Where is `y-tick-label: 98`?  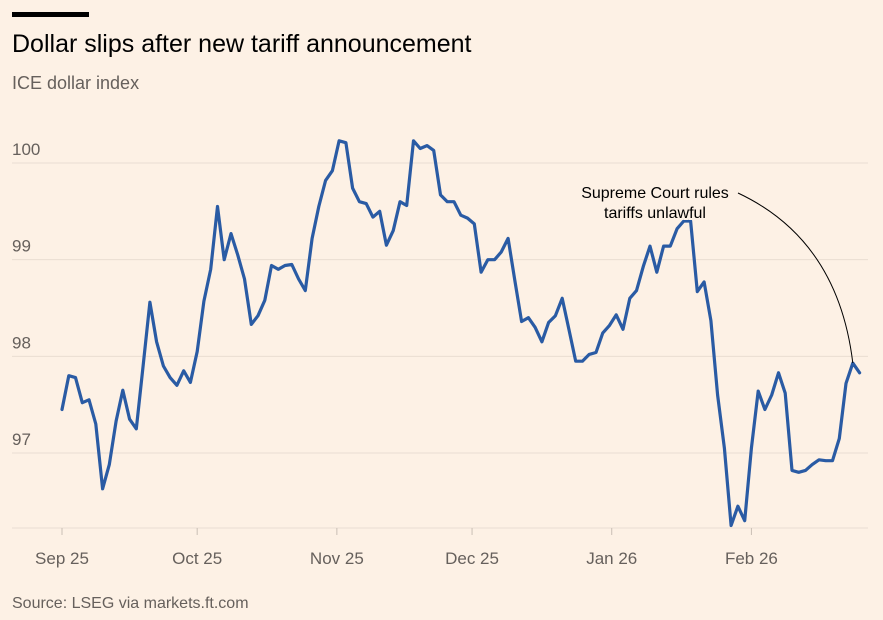 y-tick-label: 98 is located at coordinates (21, 342).